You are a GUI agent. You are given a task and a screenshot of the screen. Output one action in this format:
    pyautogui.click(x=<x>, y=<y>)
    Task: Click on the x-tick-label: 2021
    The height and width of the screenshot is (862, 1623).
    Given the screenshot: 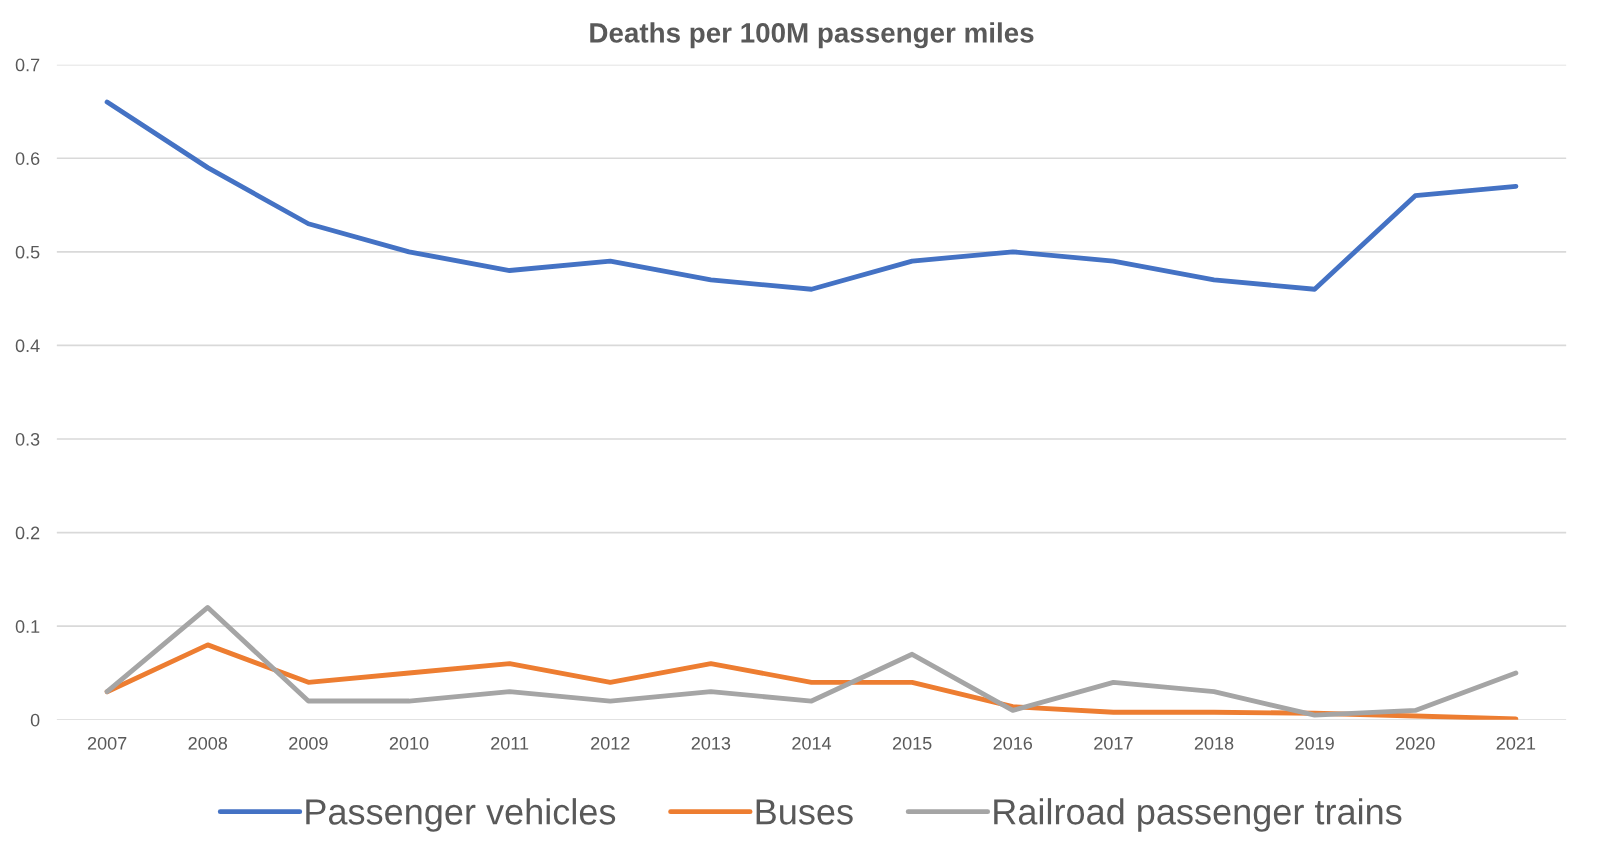 What is the action you would take?
    pyautogui.click(x=1516, y=743)
    